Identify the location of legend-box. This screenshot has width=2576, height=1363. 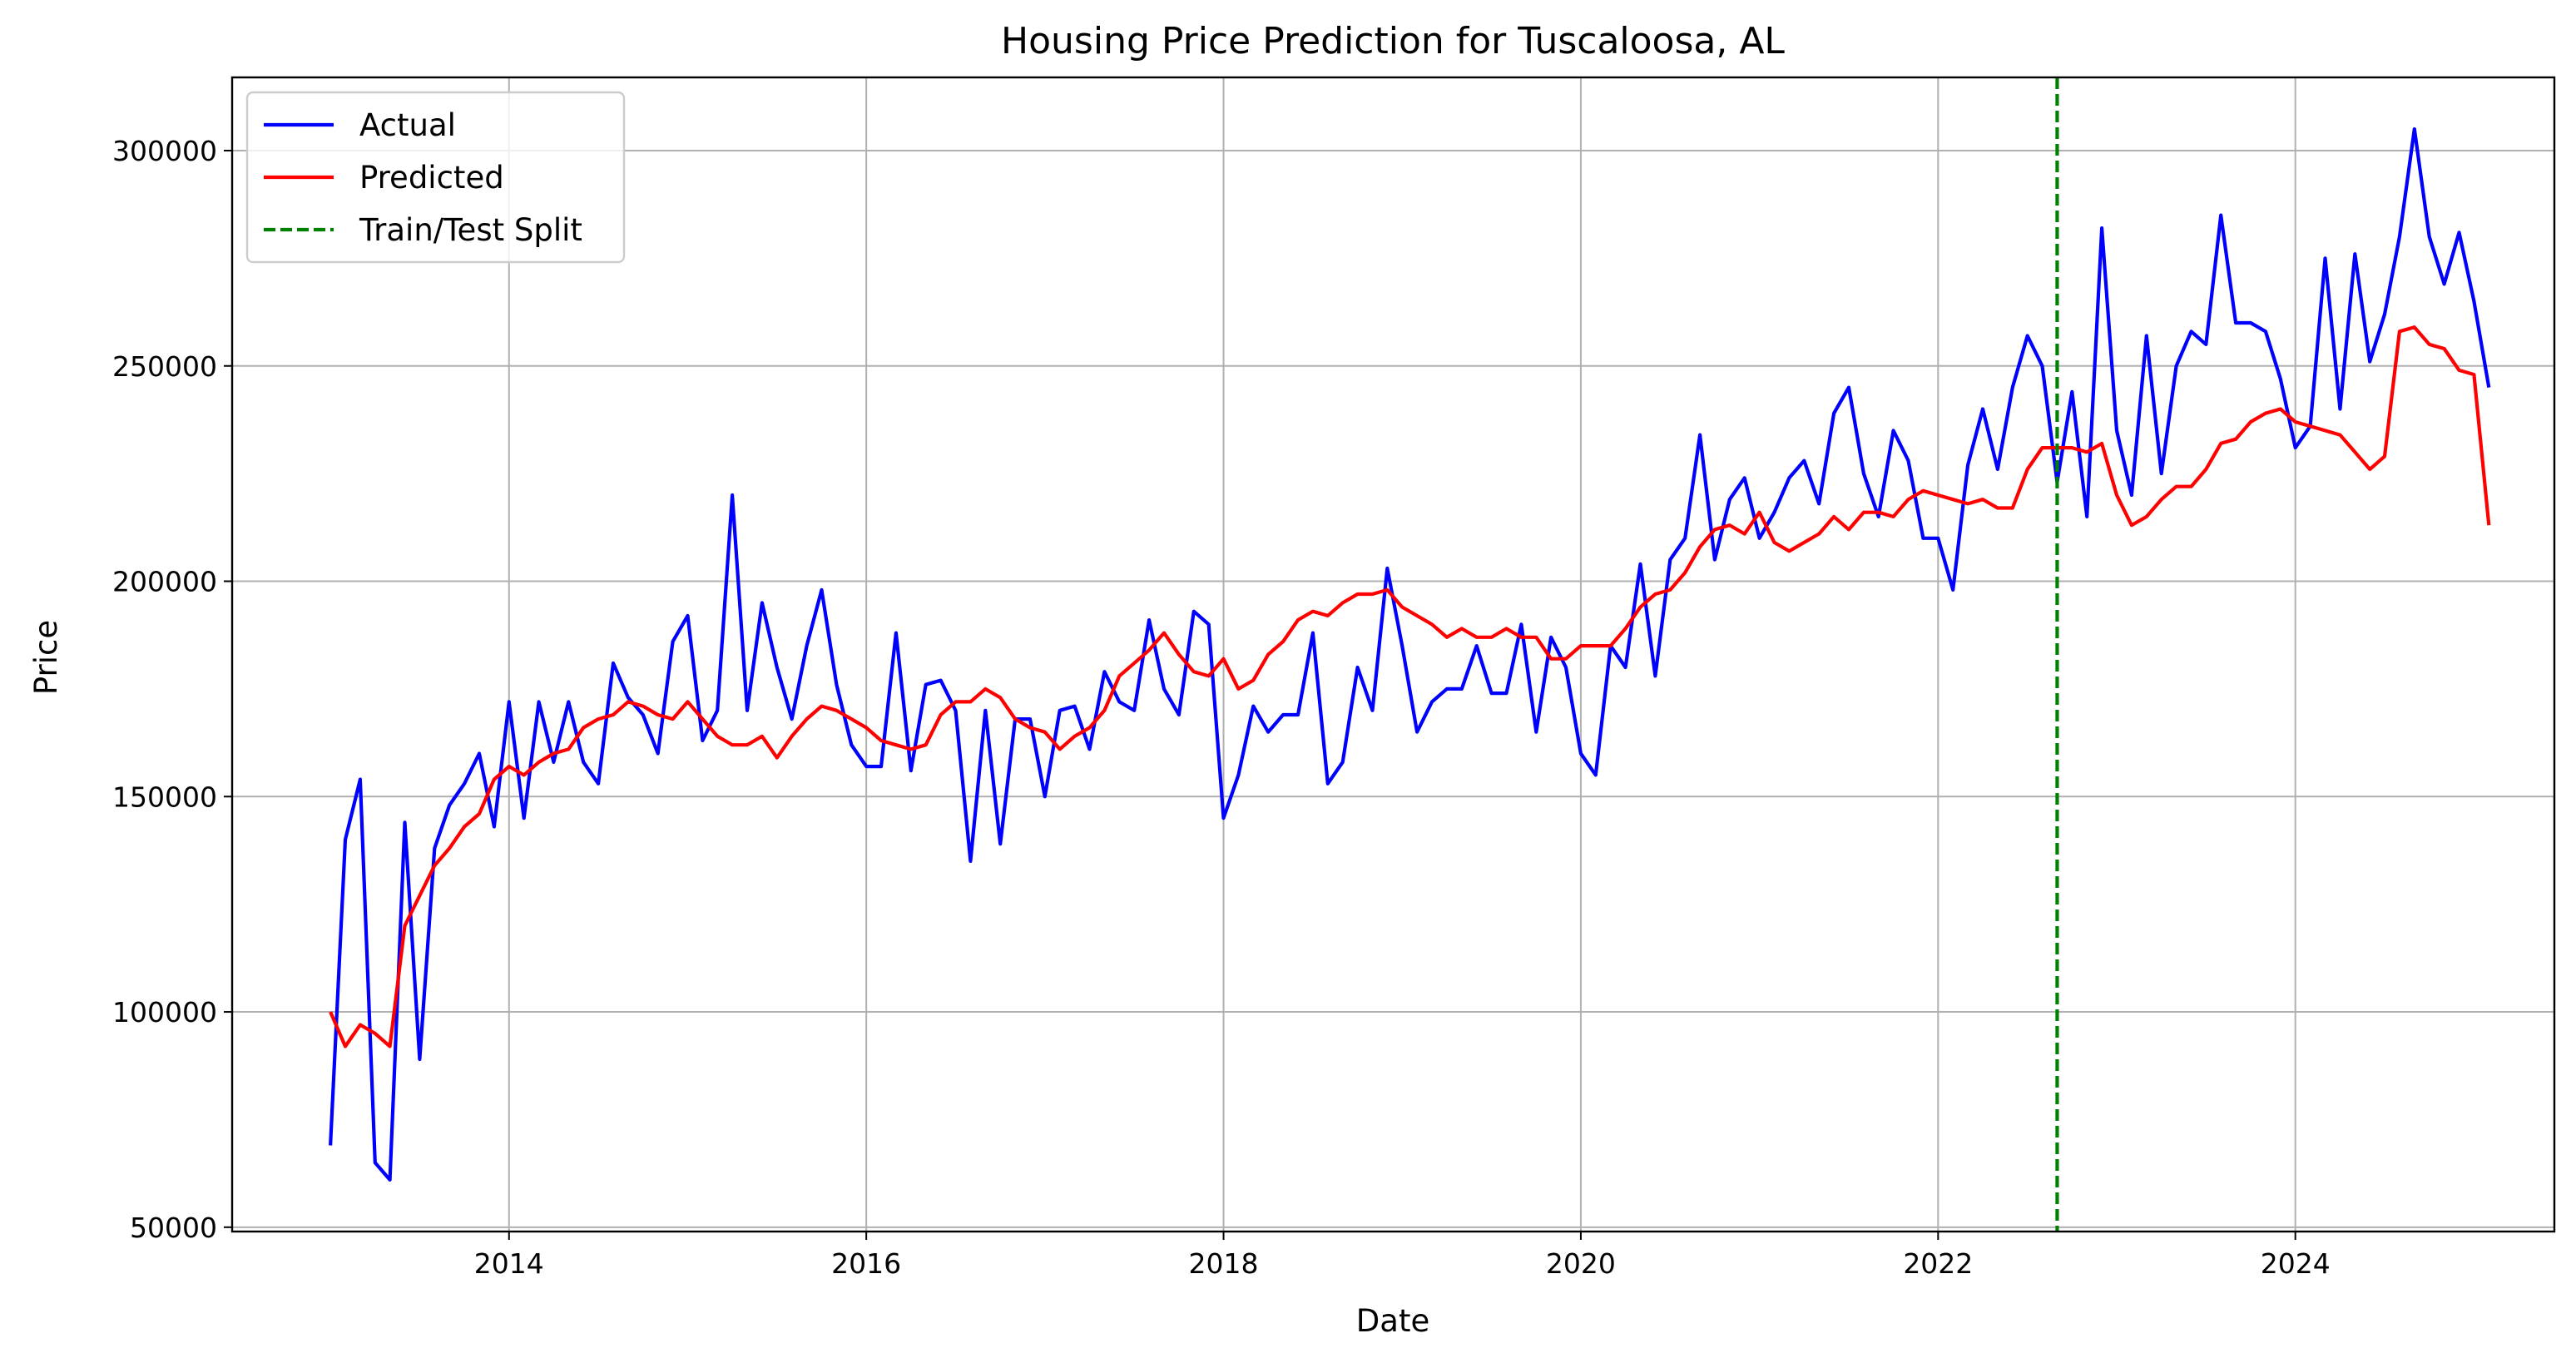
(436, 177).